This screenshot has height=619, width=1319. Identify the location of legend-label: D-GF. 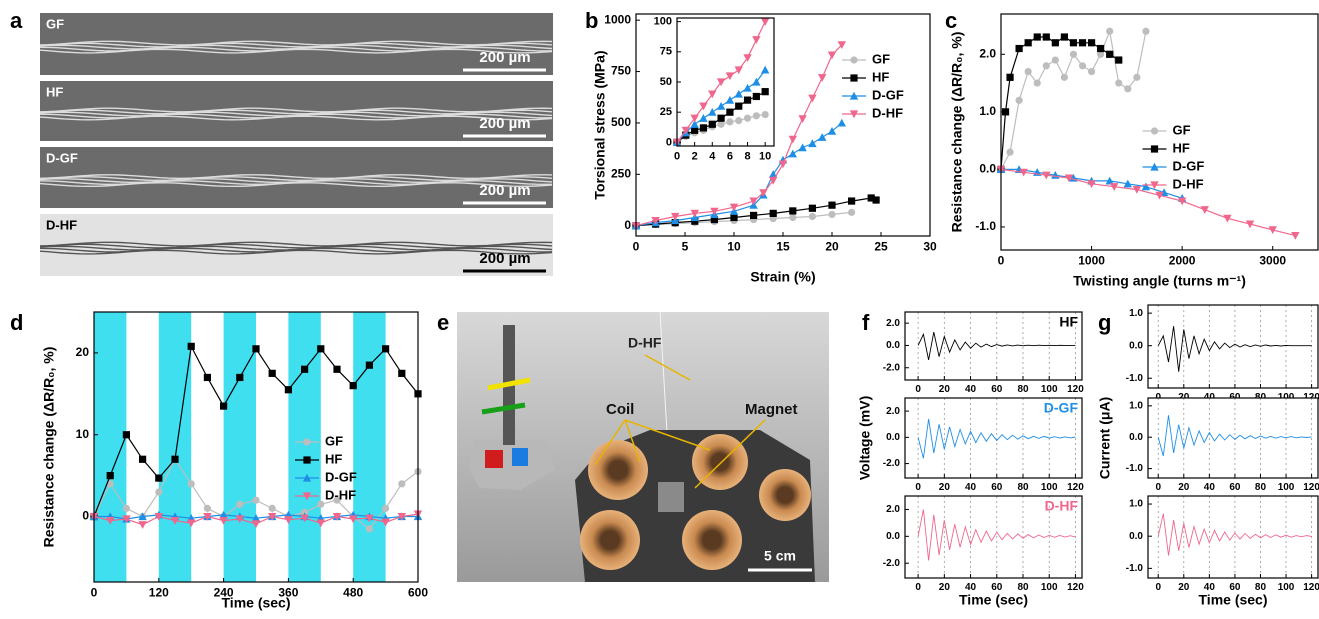
(888, 94).